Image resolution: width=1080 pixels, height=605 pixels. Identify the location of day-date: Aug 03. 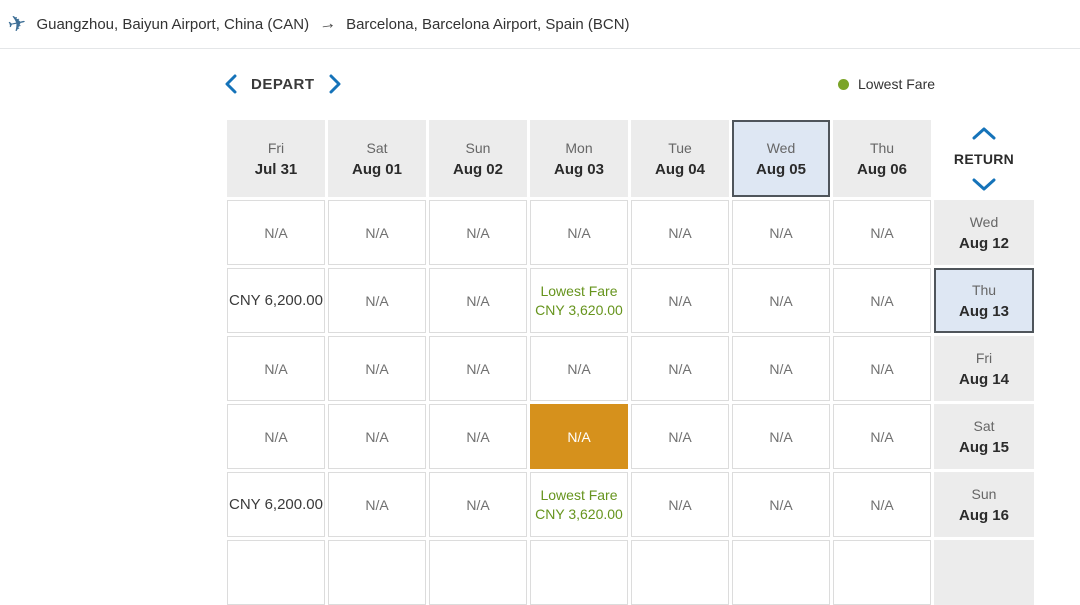
(578, 169).